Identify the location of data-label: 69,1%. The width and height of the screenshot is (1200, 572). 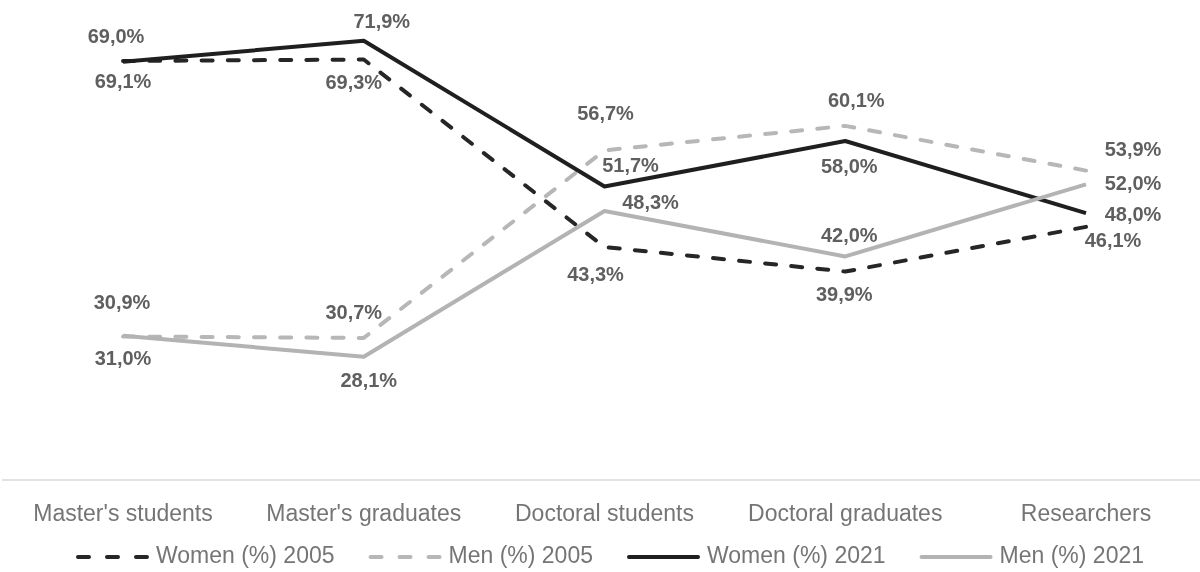
(123, 81).